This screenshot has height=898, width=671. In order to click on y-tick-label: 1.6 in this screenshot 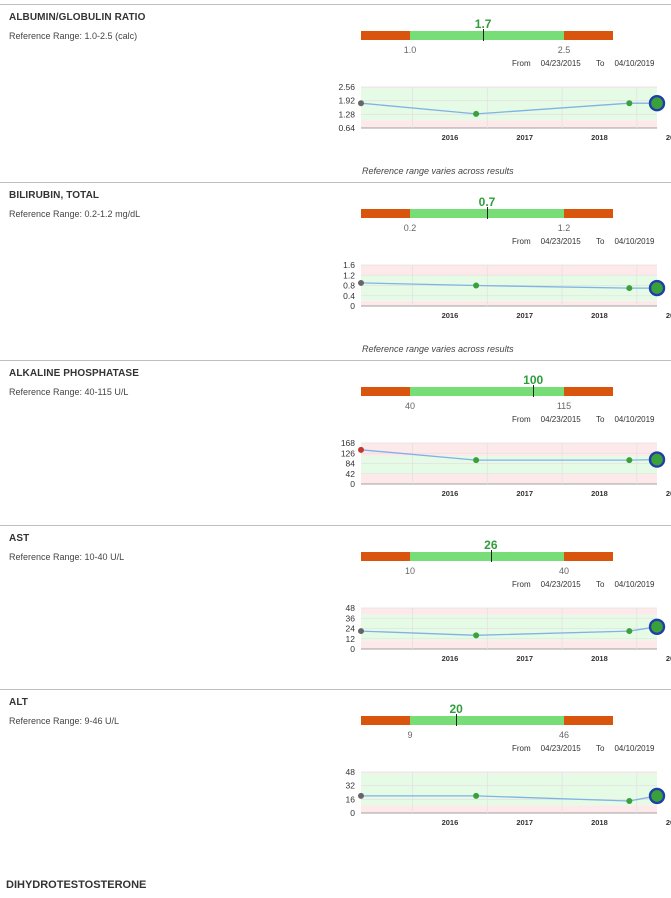, I will do `click(349, 265)`.